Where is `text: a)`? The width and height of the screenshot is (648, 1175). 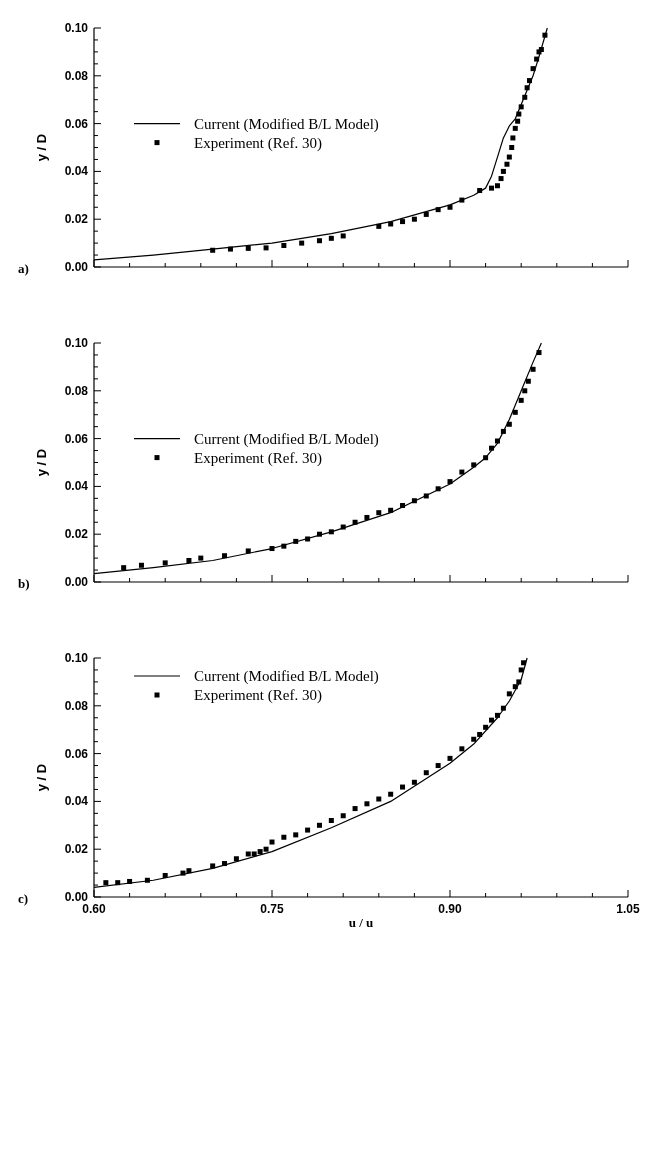 text: a) is located at coordinates (23, 268).